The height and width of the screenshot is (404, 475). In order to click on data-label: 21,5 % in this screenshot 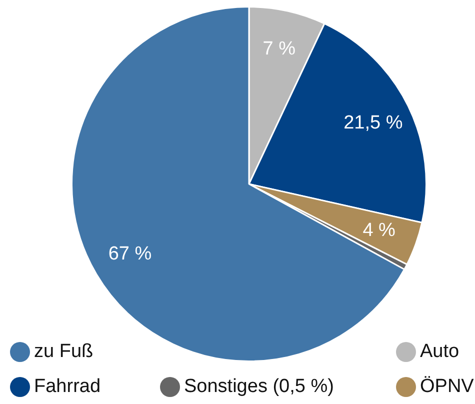, I will do `click(373, 123)`.